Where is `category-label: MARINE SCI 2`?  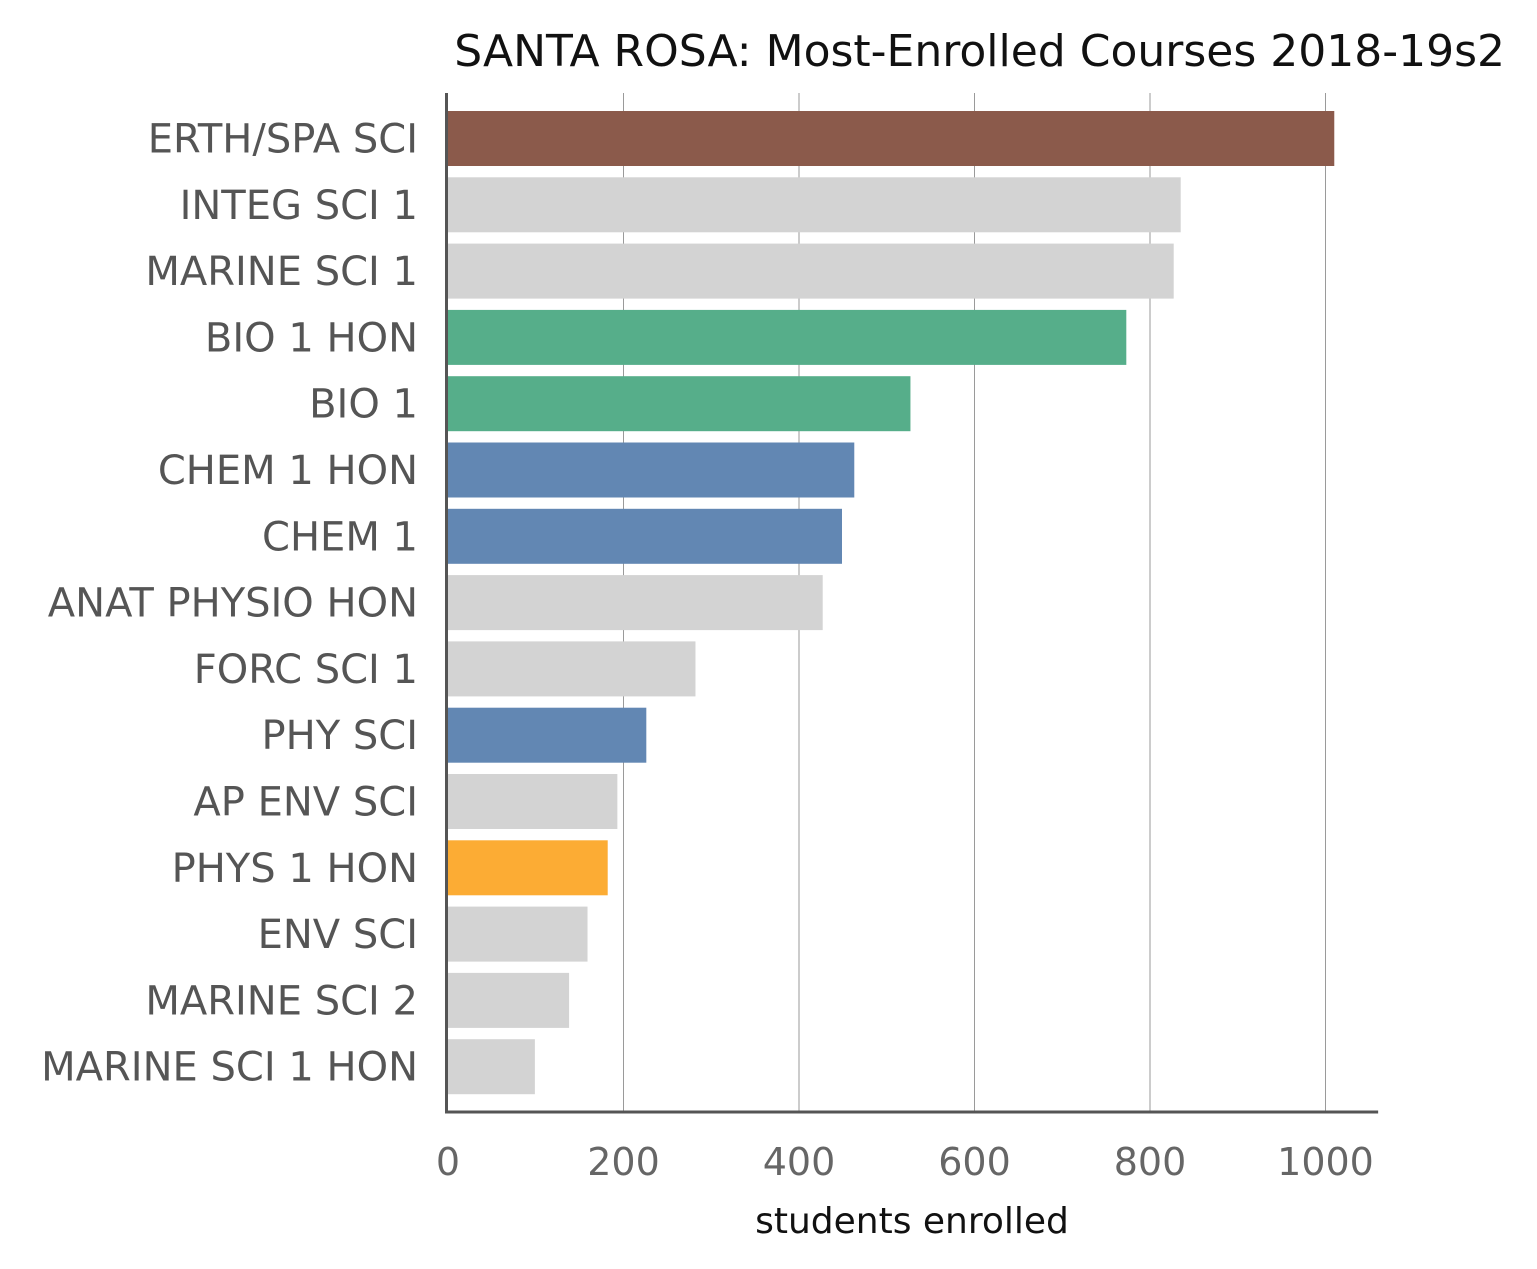 category-label: MARINE SCI 2 is located at coordinates (281, 1001).